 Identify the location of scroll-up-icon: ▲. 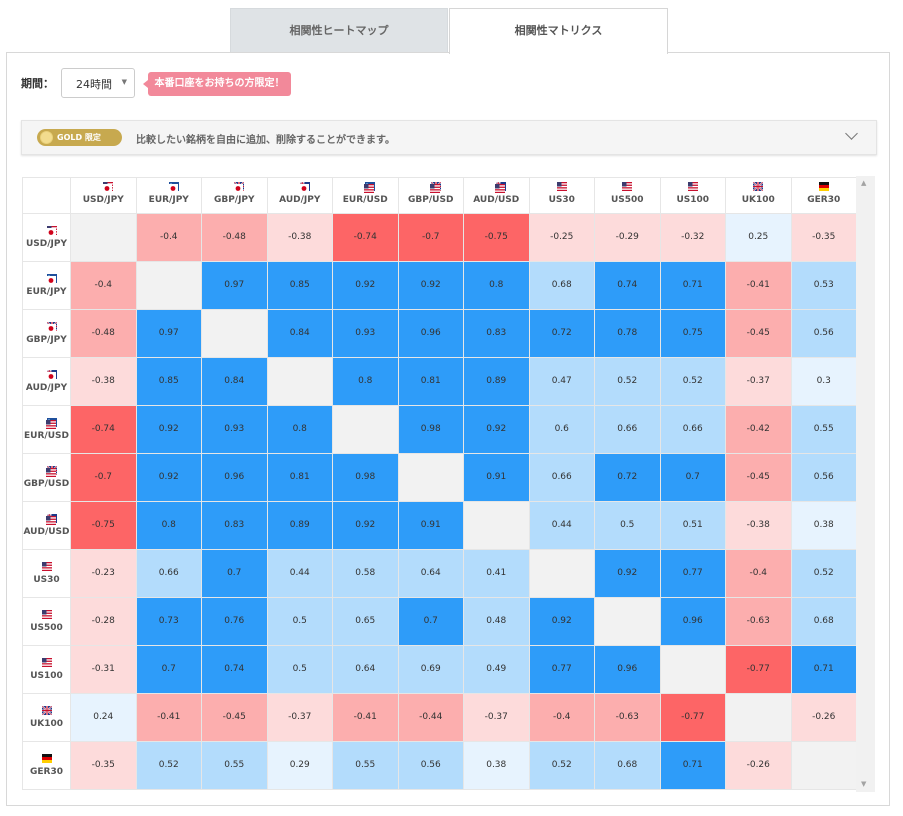
(864, 183).